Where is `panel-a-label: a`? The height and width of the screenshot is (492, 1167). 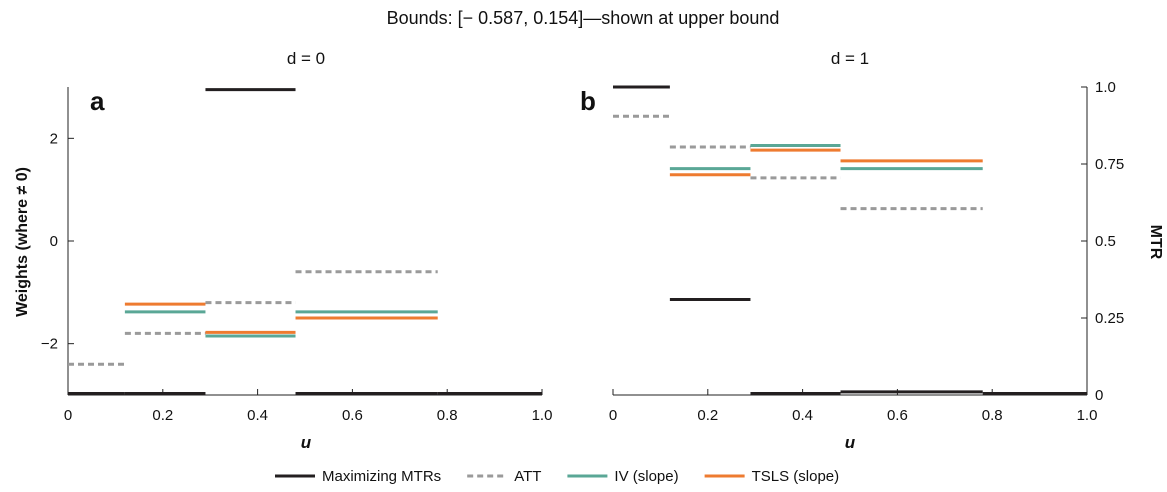 panel-a-label: a is located at coordinates (97, 101).